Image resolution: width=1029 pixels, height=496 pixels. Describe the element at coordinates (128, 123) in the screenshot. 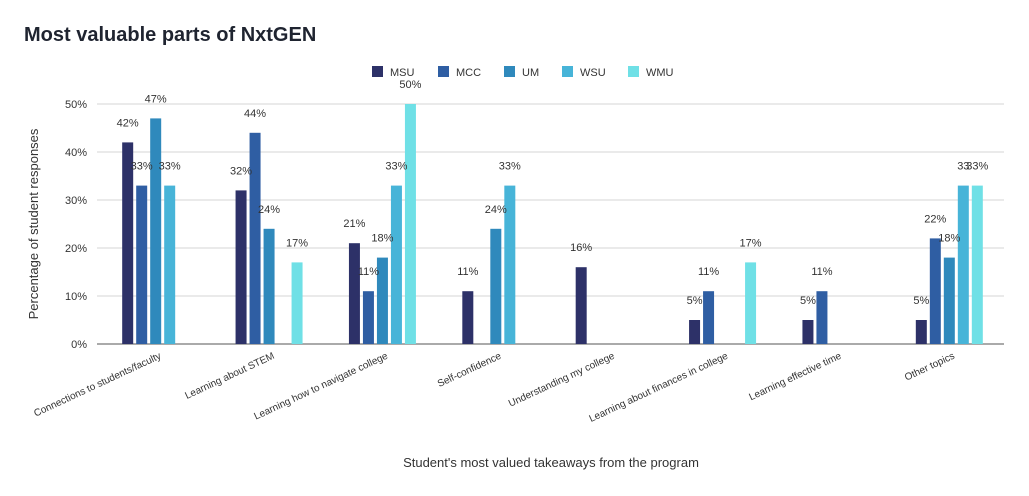

I see `data-label-msu: 42%` at that location.